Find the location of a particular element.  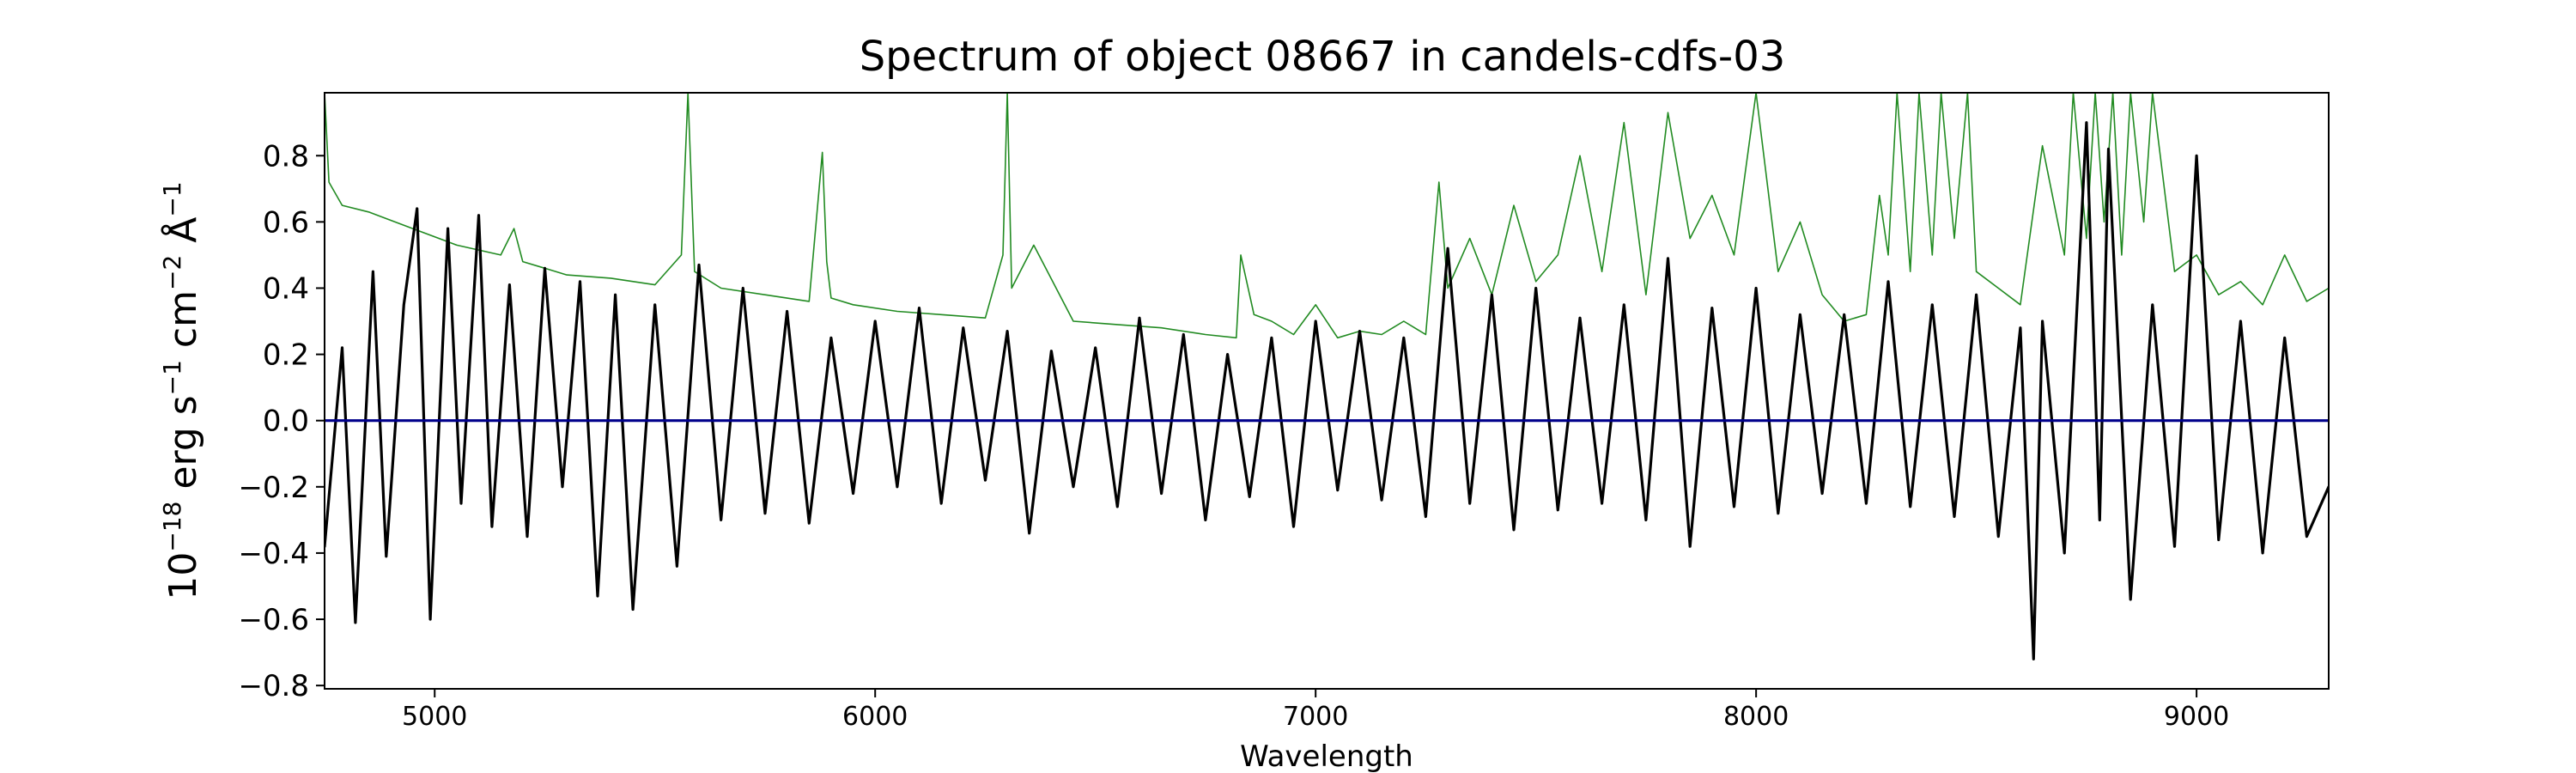

y-tick-label: −0.6 is located at coordinates (273, 620).